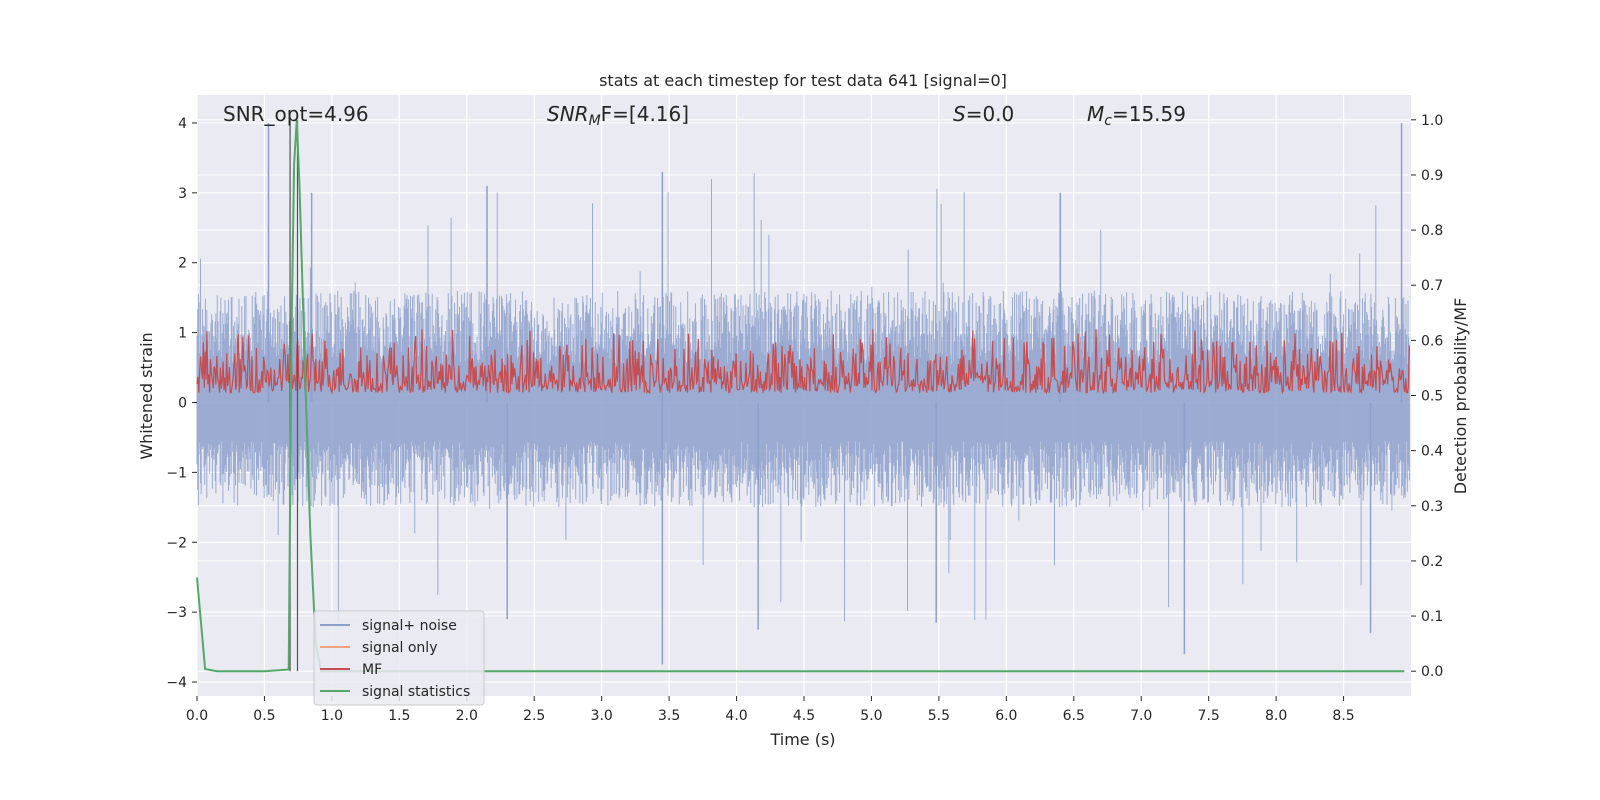 Image resolution: width=1600 pixels, height=800 pixels. I want to click on y-tick-label-7: −3, so click(176, 613).